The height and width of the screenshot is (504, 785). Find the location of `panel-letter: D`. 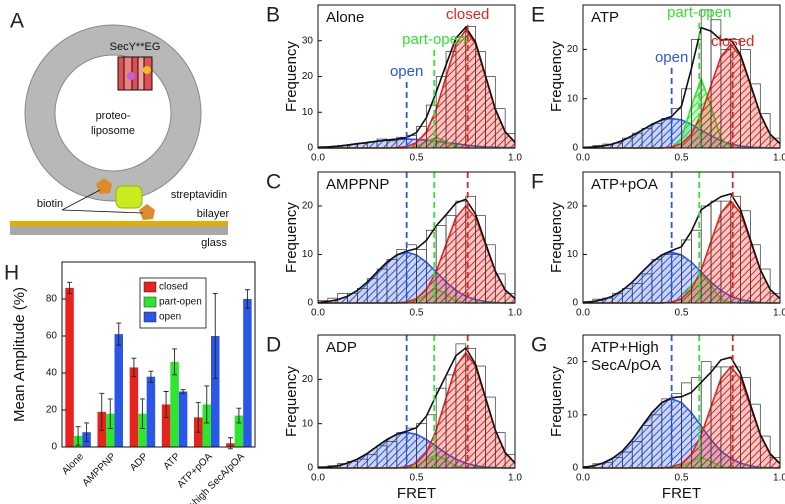

panel-letter: D is located at coordinates (273, 345).